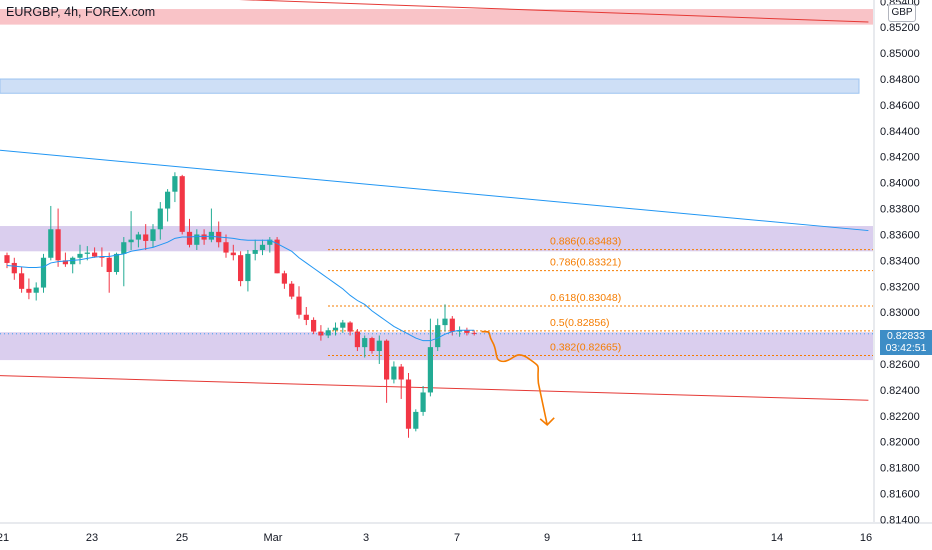  Describe the element at coordinates (92, 538) in the screenshot. I see `x-tick-label: 23` at that location.